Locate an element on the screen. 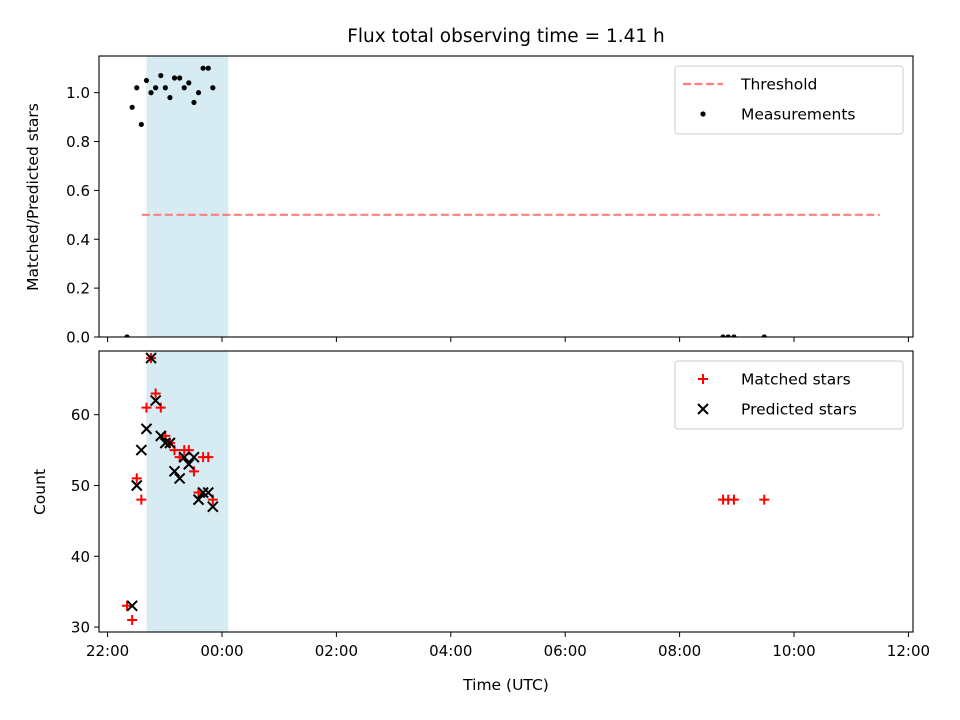 This screenshot has height=720, width=960. panel-1-legend-entry-0-swatch is located at coordinates (703, 379).